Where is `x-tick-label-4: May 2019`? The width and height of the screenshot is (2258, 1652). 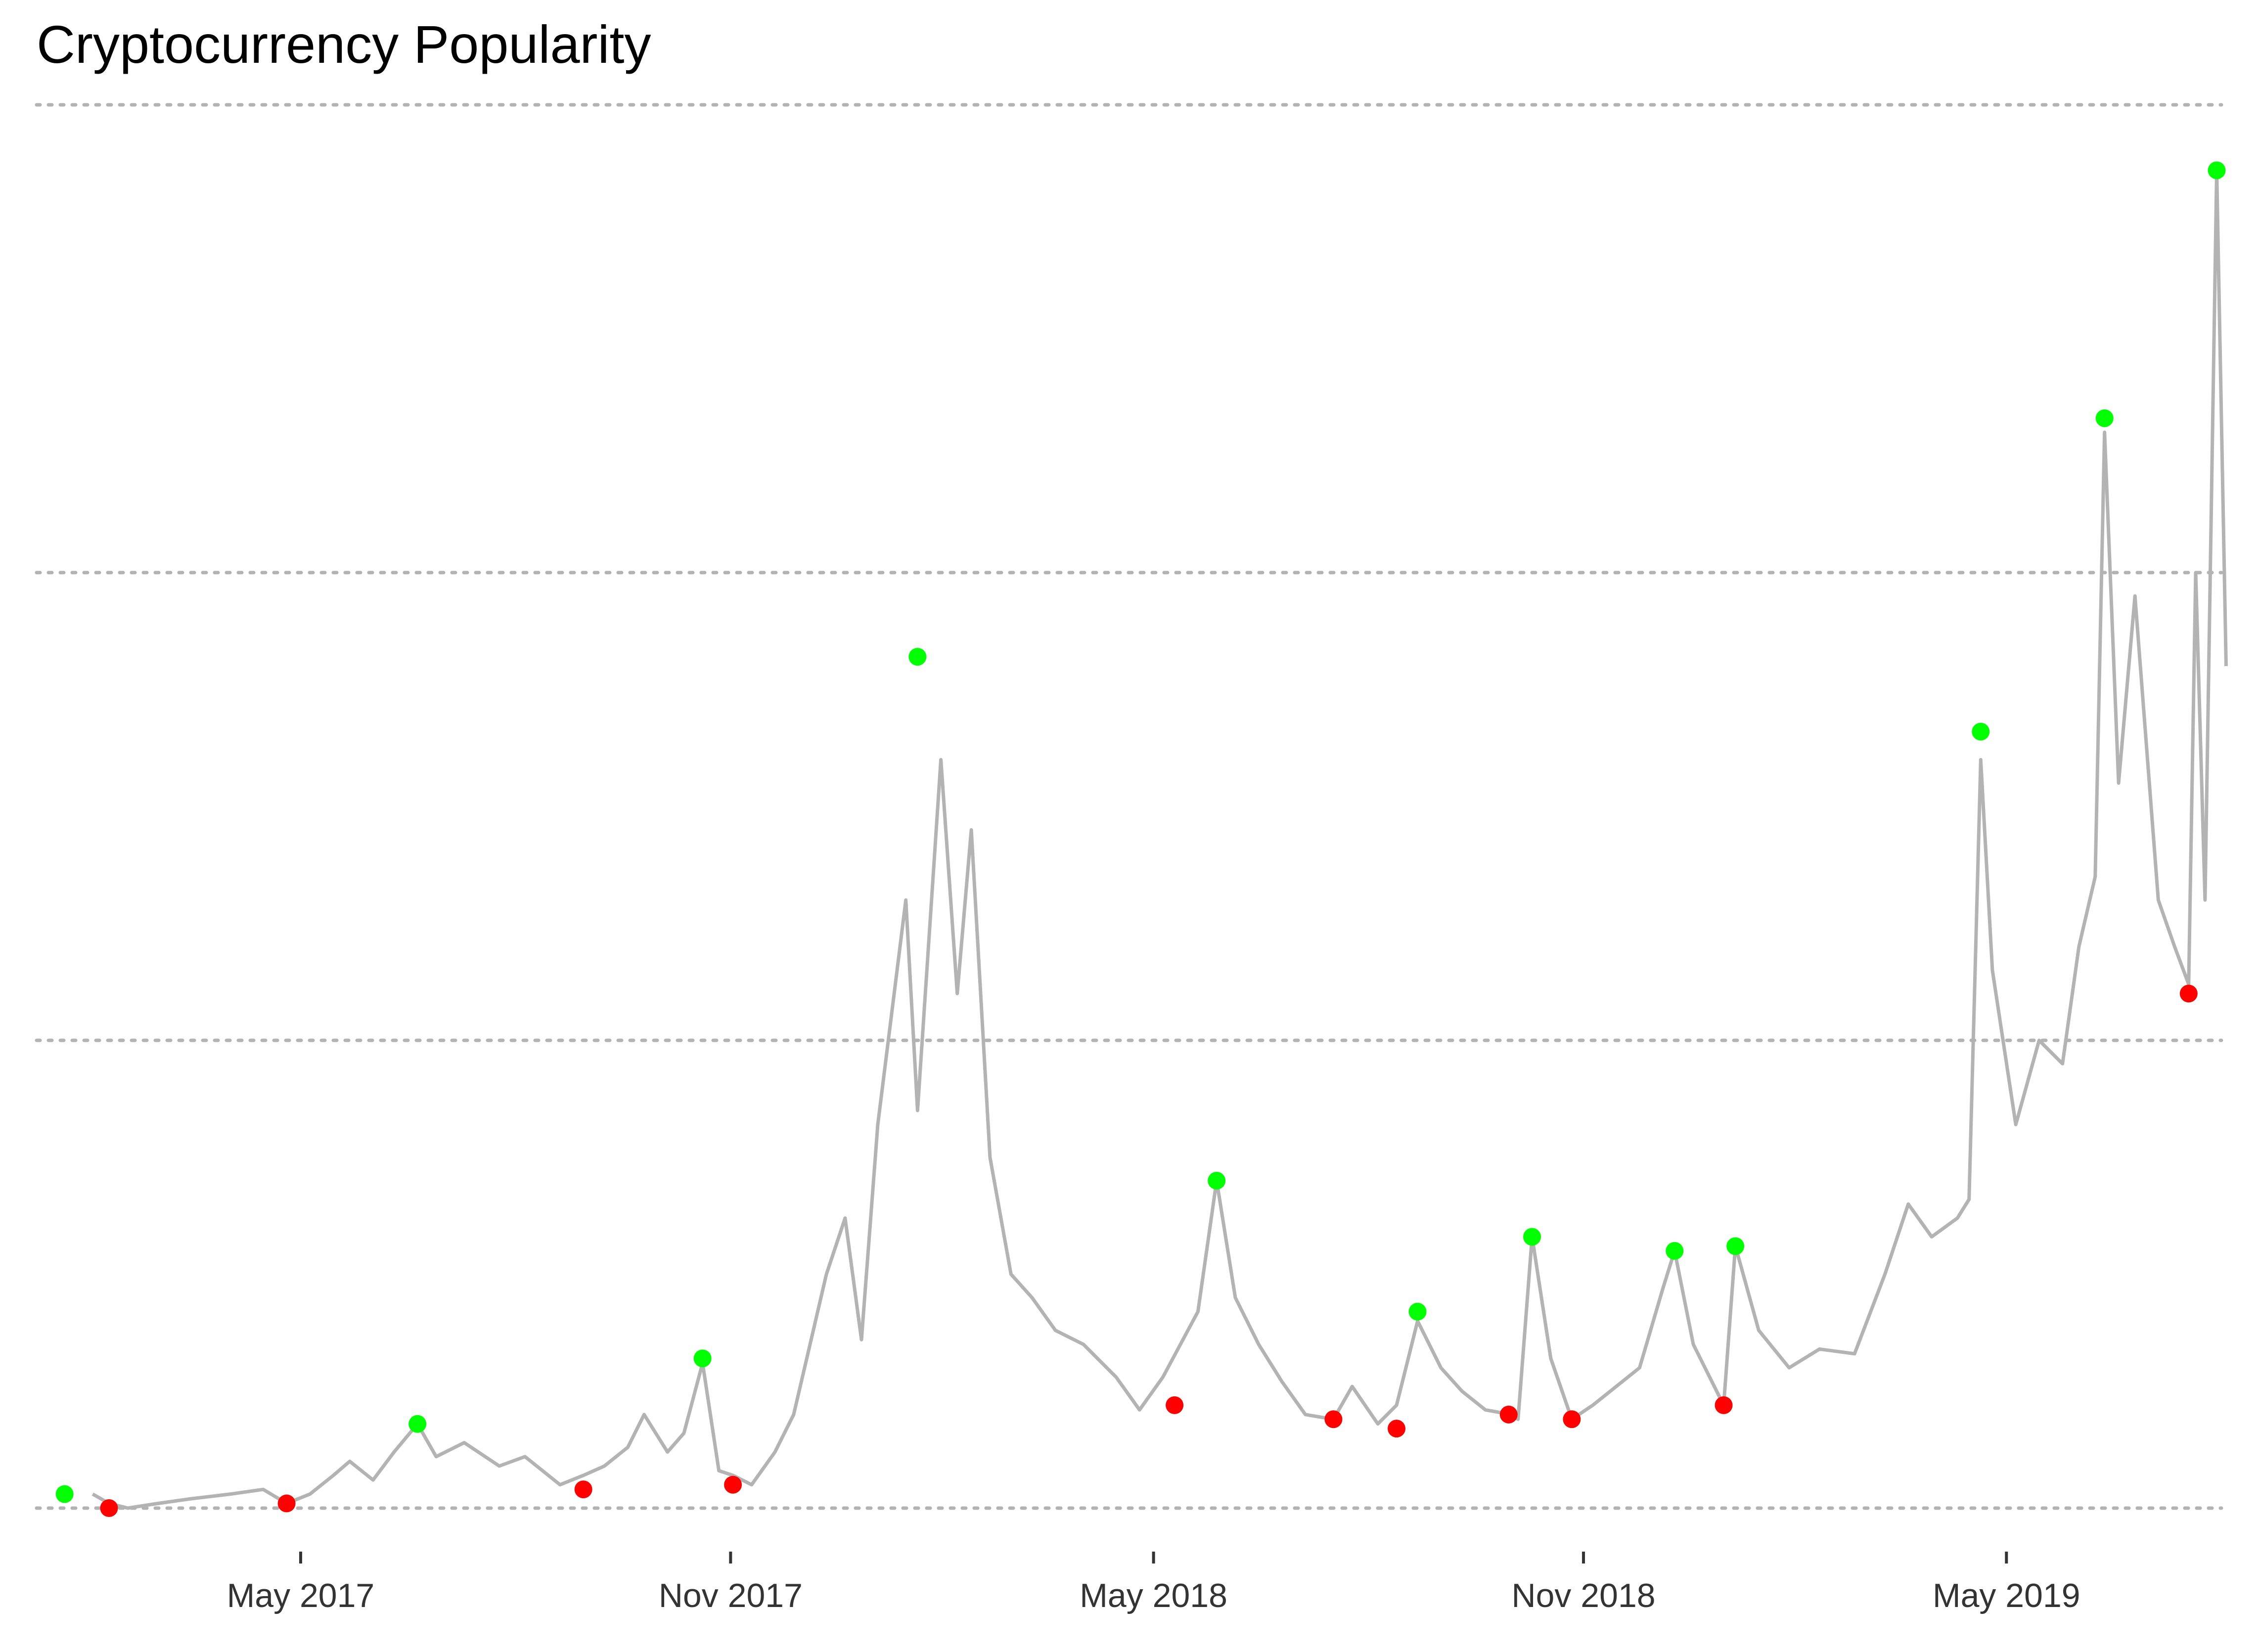
x-tick-label-4: May 2019 is located at coordinates (2006, 1595).